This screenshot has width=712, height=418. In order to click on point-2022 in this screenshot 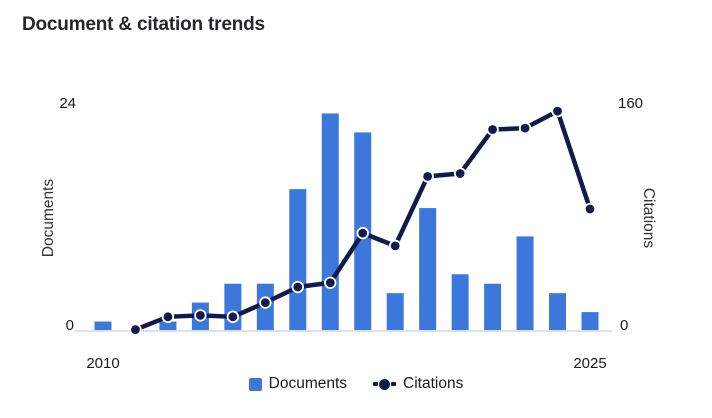, I will do `click(492, 129)`.